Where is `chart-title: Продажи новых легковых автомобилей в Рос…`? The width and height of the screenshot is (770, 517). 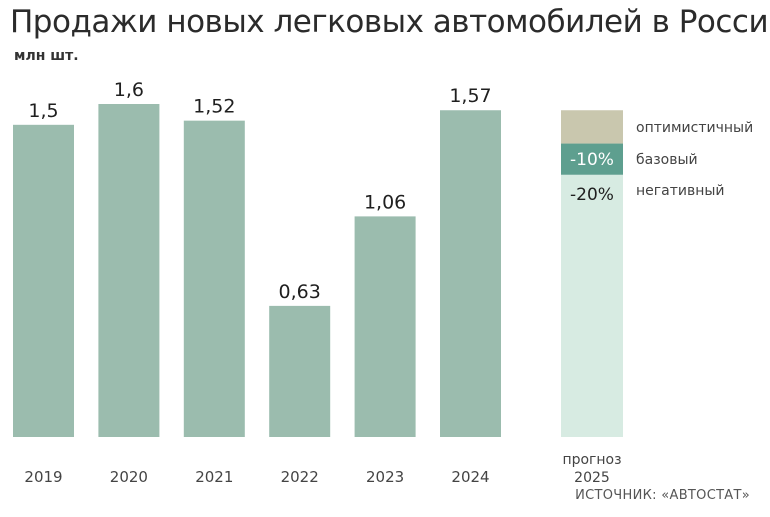
chart-title: Продажи новых легковых автомобилей в Рос… is located at coordinates (390, 22).